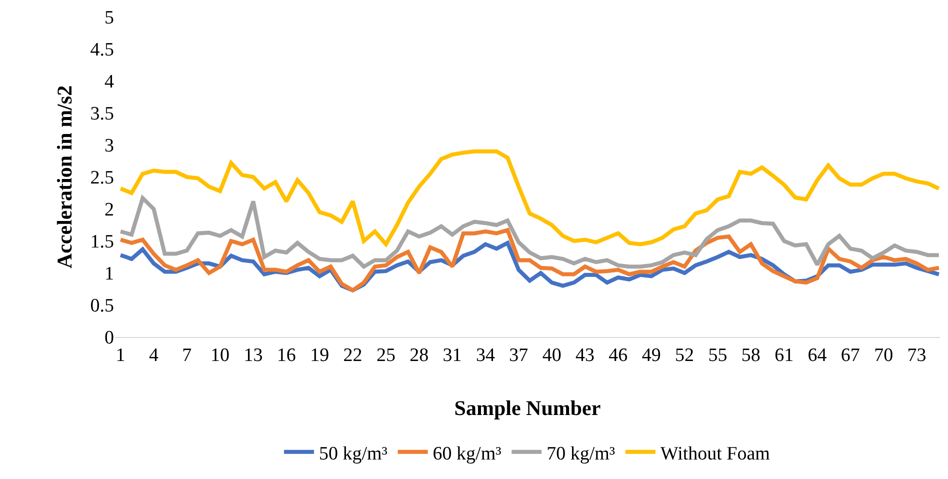 This screenshot has width=948, height=479. Describe the element at coordinates (916, 355) in the screenshot. I see `x-tick-label: 73` at that location.